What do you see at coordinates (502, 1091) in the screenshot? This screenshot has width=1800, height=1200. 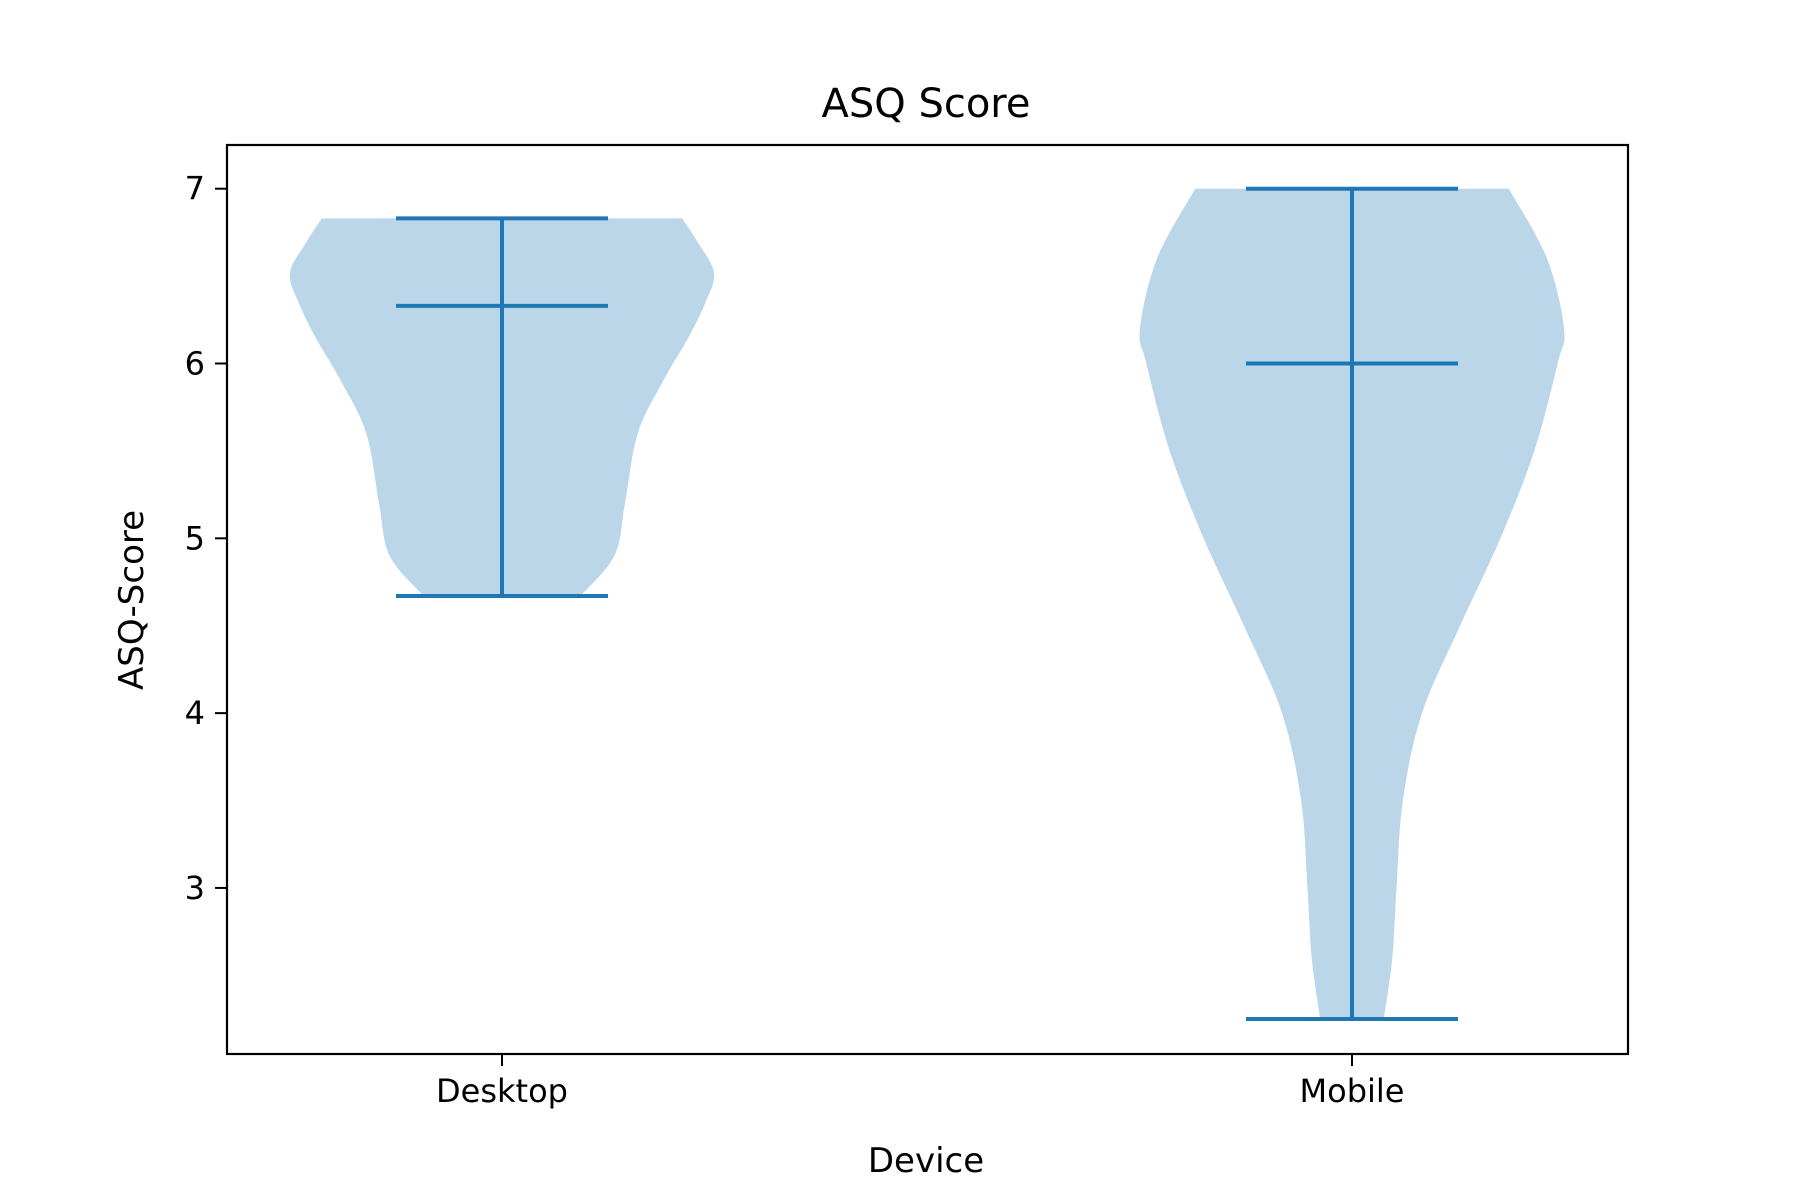 I see `x-tick-label: Desktop` at bounding box center [502, 1091].